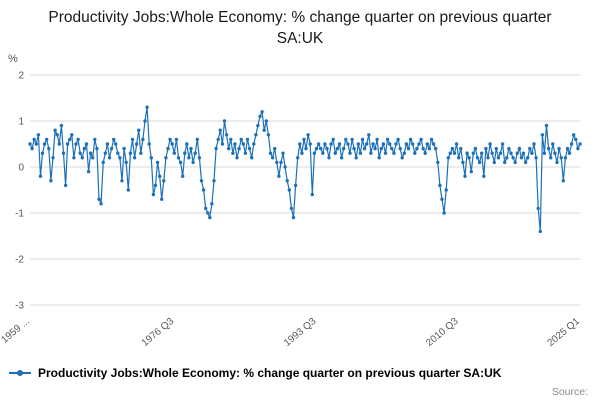 The width and height of the screenshot is (600, 400). Describe the element at coordinates (21, 76) in the screenshot. I see `y-tick-label: 2` at that location.